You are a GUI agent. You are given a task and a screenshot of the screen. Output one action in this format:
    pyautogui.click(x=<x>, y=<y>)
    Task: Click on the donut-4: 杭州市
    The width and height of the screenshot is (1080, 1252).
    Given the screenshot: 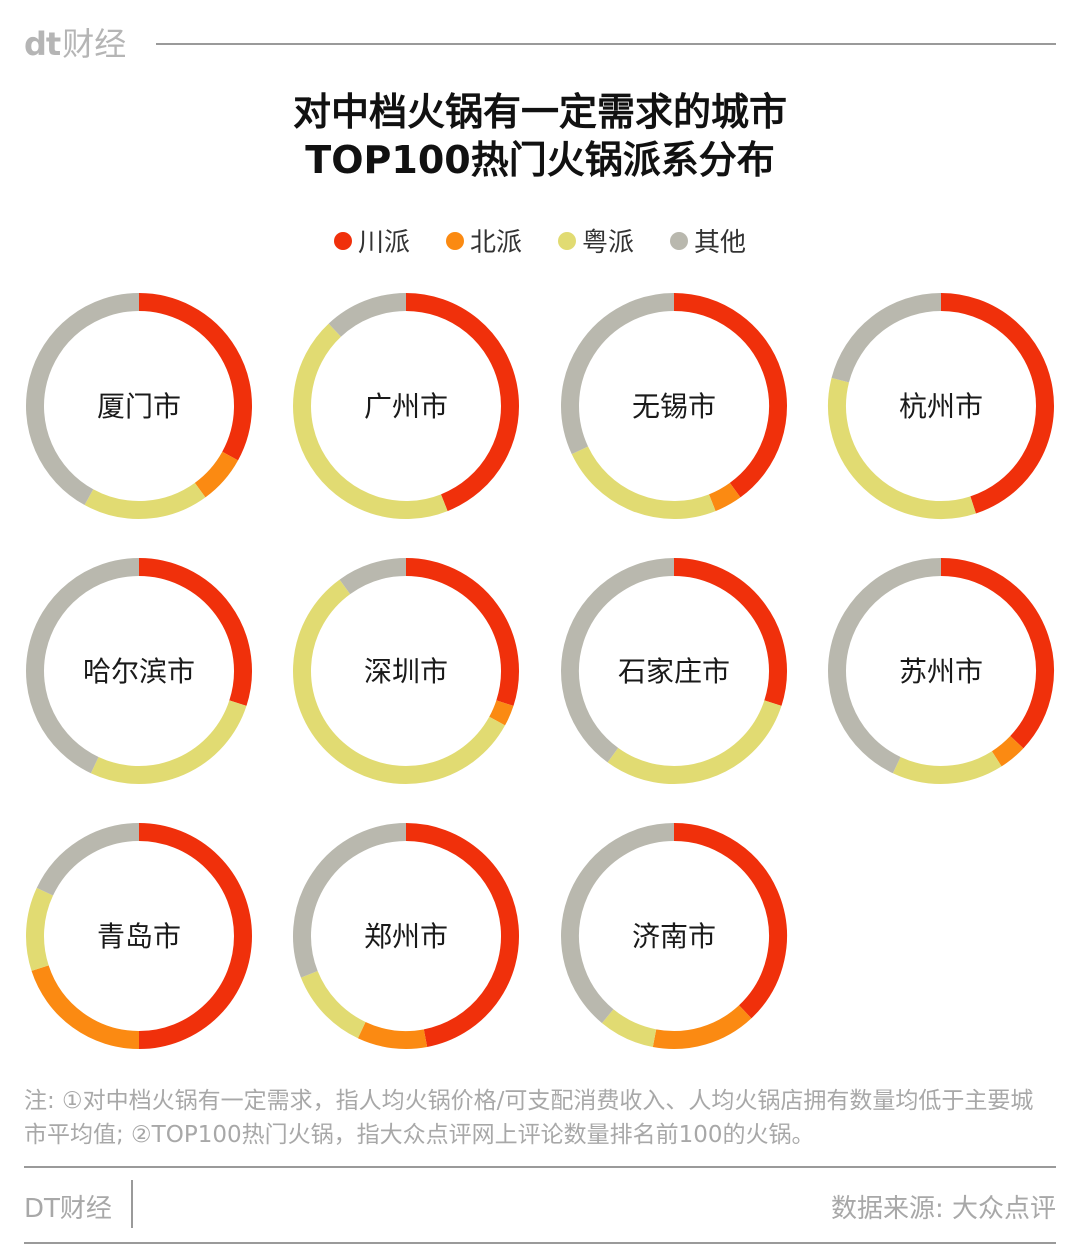 What is the action you would take?
    pyautogui.click(x=941, y=406)
    